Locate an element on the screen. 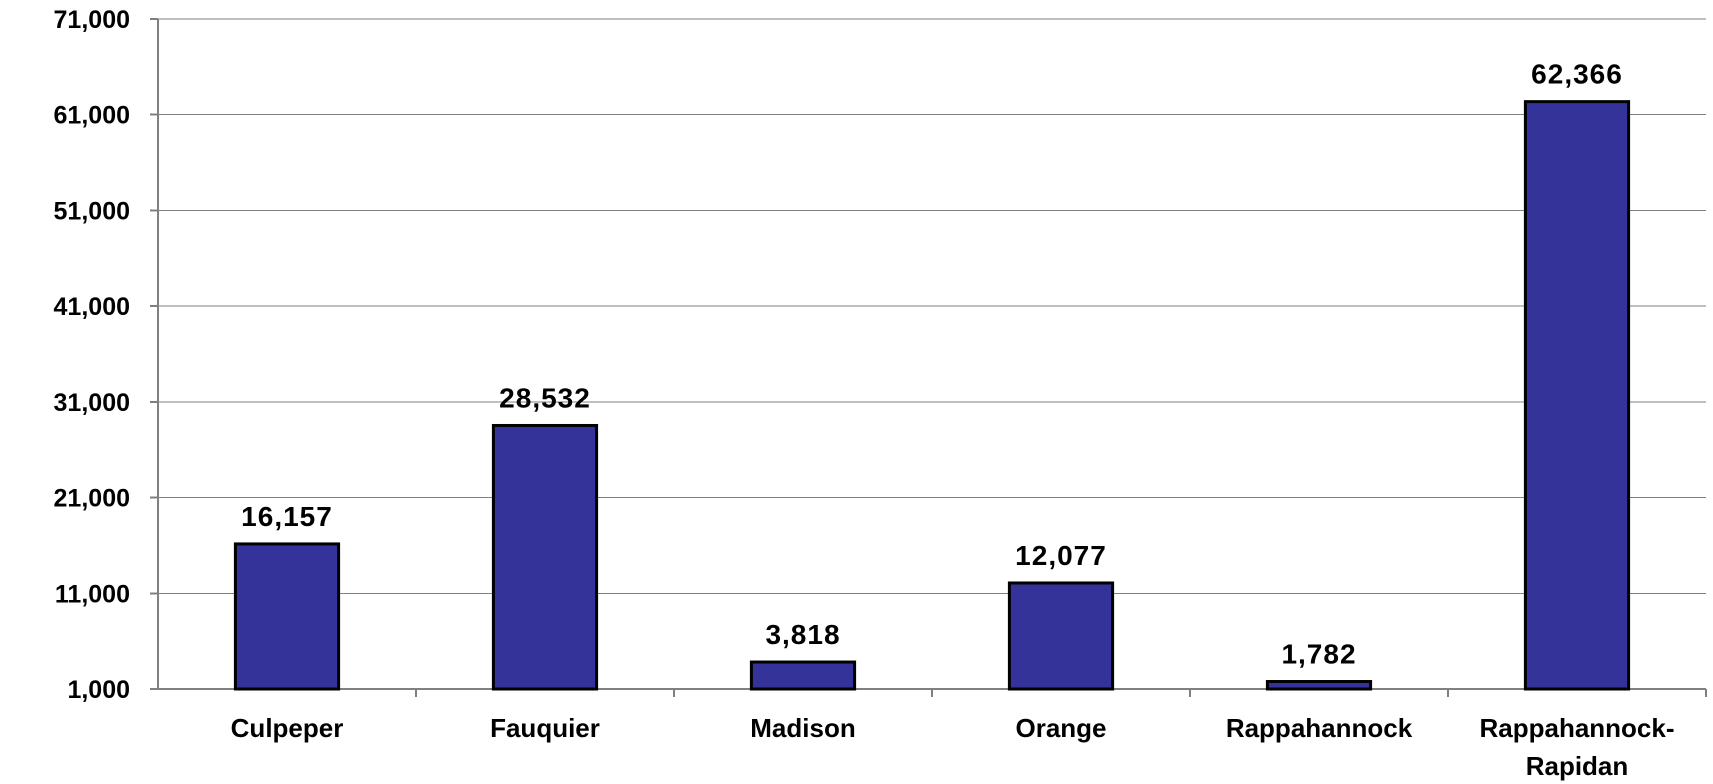 This screenshot has width=1713, height=784. data-label: 16,157 is located at coordinates (287, 516).